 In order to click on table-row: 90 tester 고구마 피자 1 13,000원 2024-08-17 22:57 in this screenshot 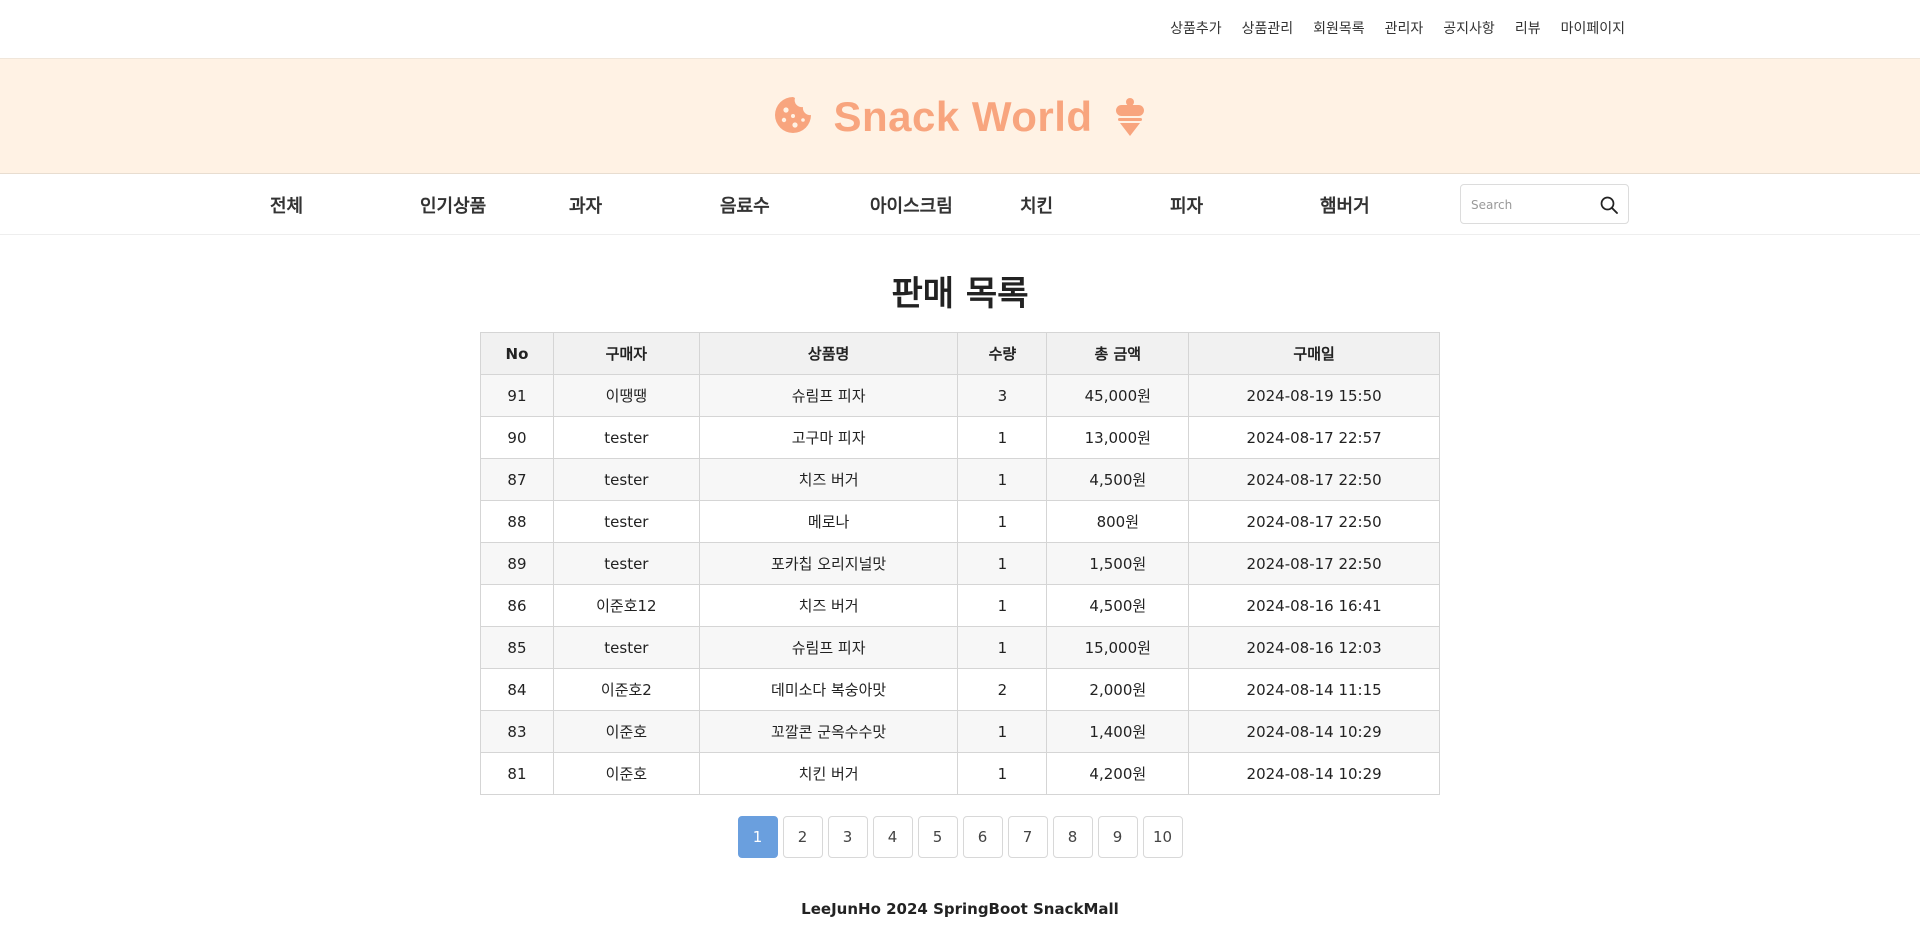, I will do `click(960, 437)`.